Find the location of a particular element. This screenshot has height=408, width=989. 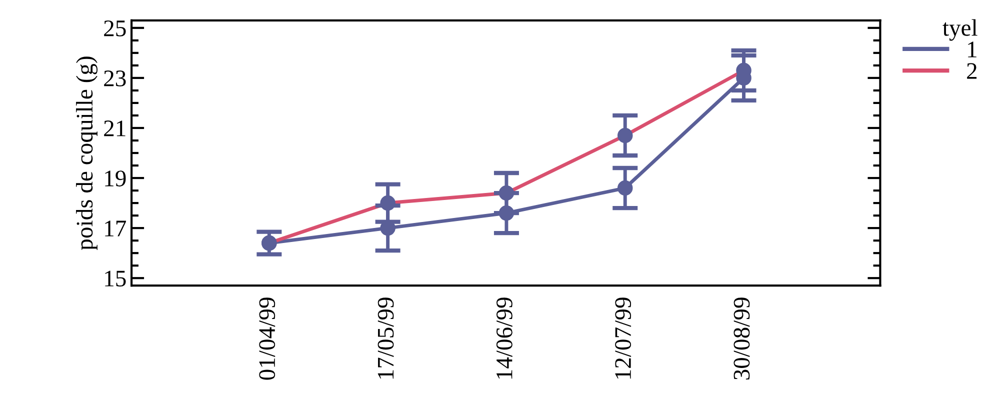

x-tick-label: 30/08/99 is located at coordinates (742, 339).